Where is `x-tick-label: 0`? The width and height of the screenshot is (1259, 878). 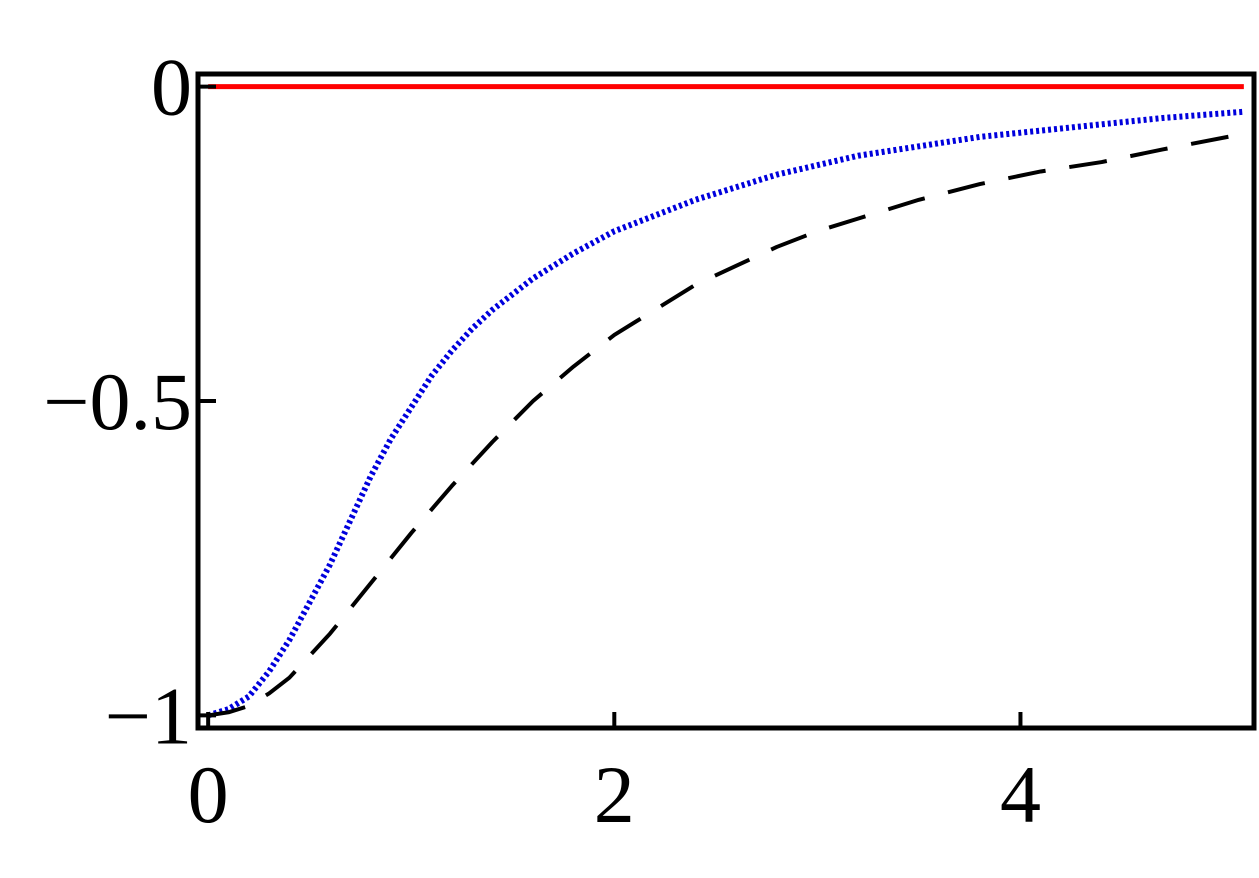 x-tick-label: 0 is located at coordinates (208, 794).